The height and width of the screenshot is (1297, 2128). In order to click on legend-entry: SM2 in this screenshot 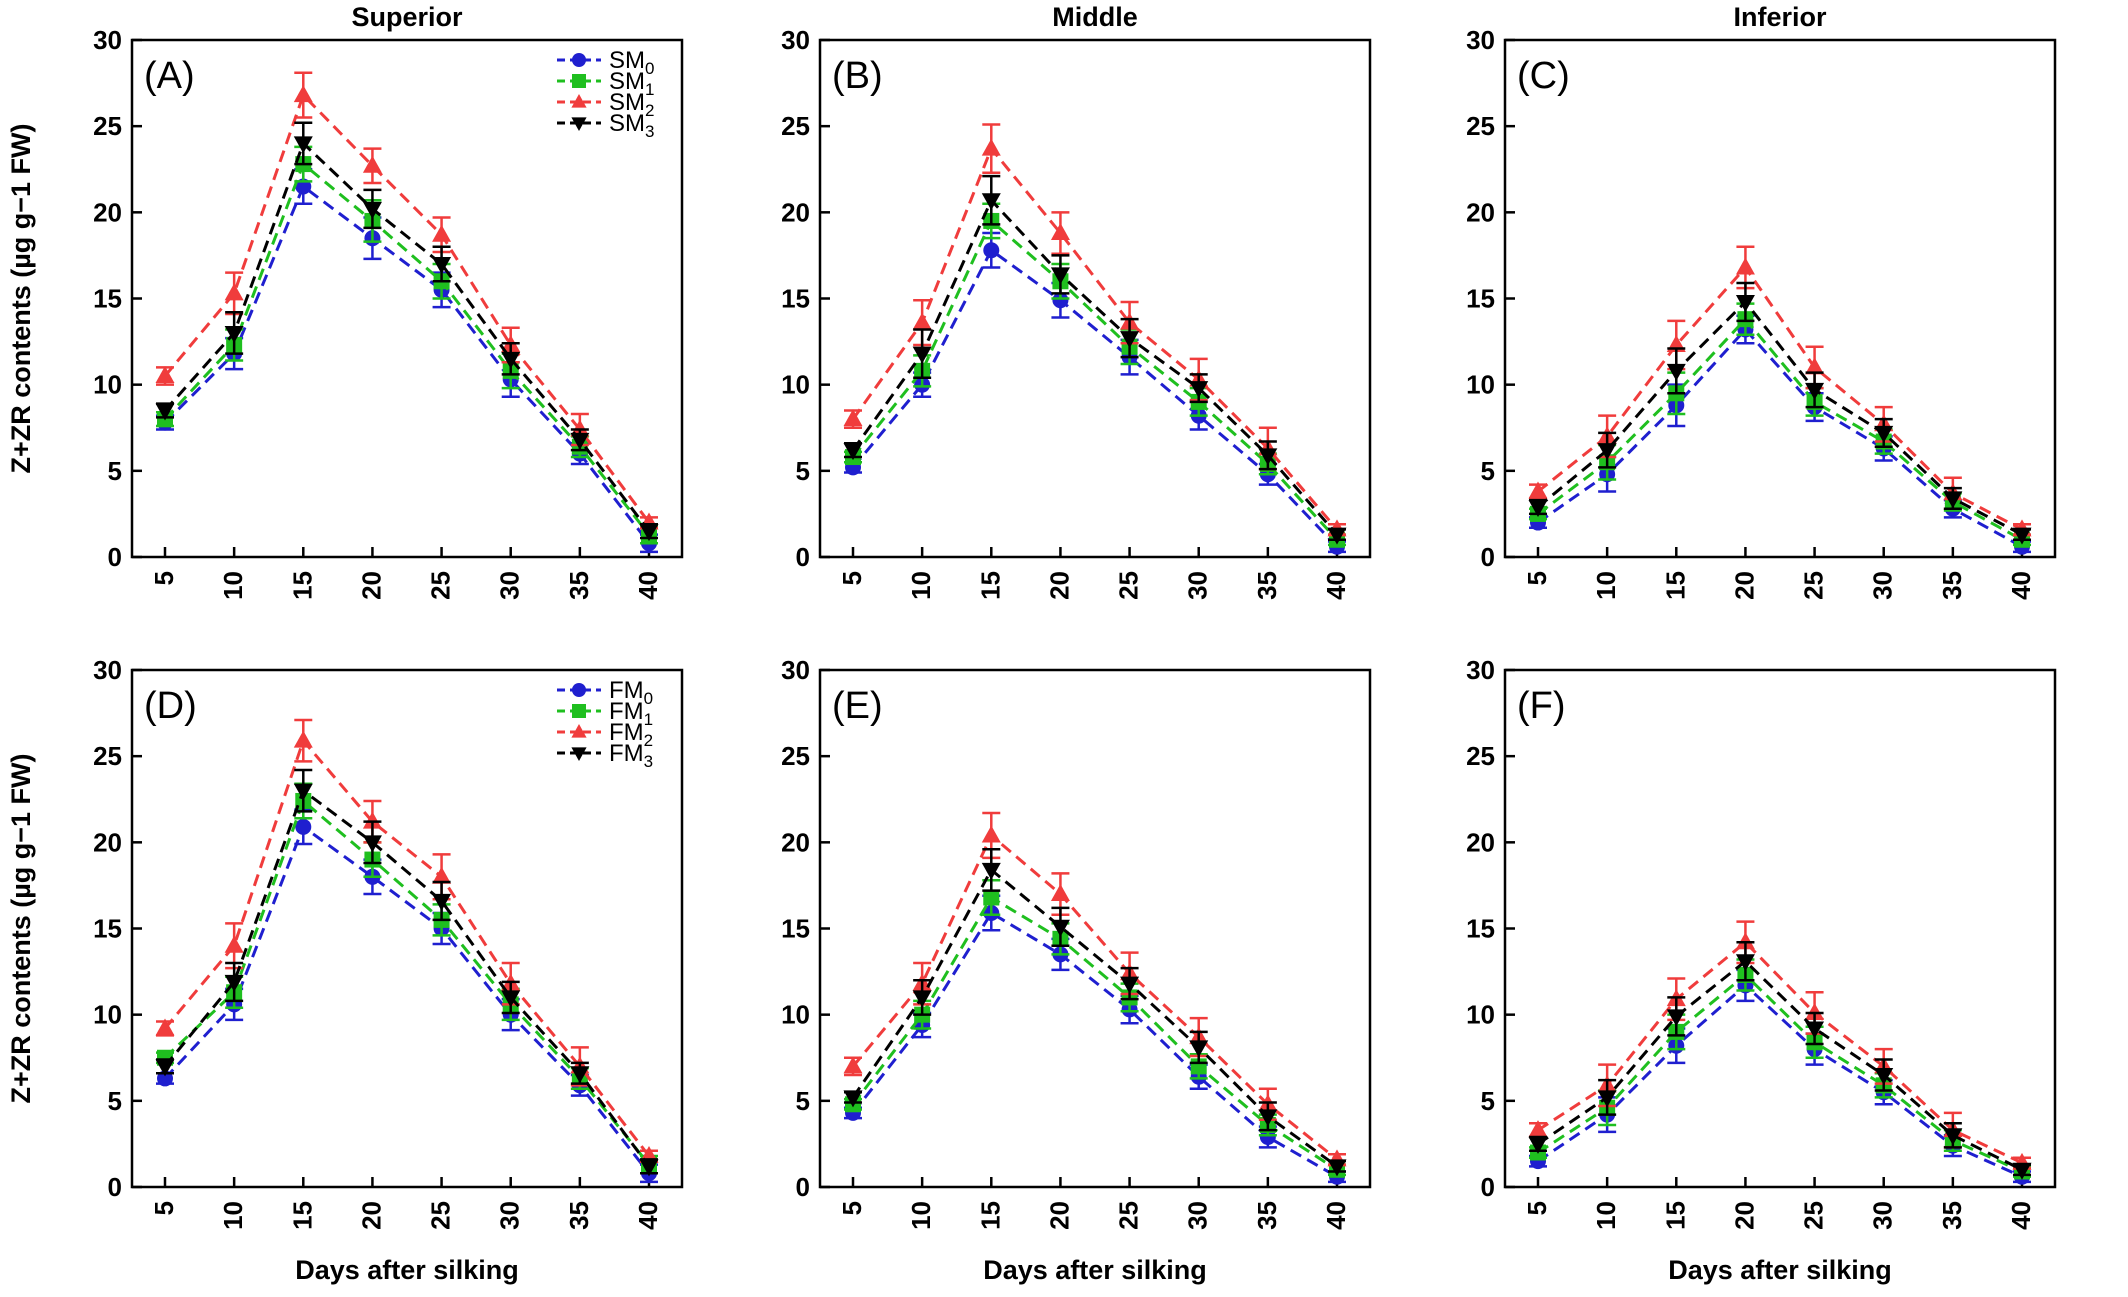, I will do `click(631, 104)`.